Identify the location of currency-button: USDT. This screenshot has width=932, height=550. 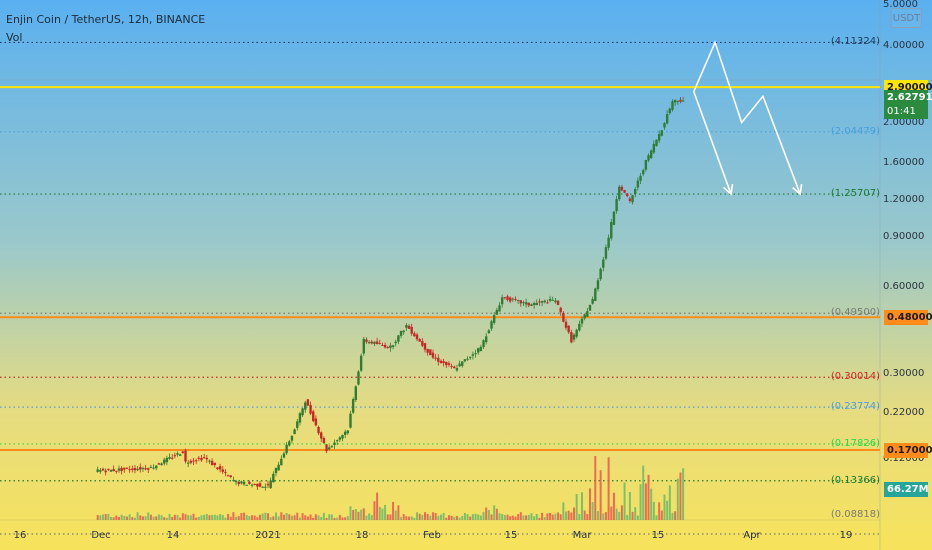
(906, 18).